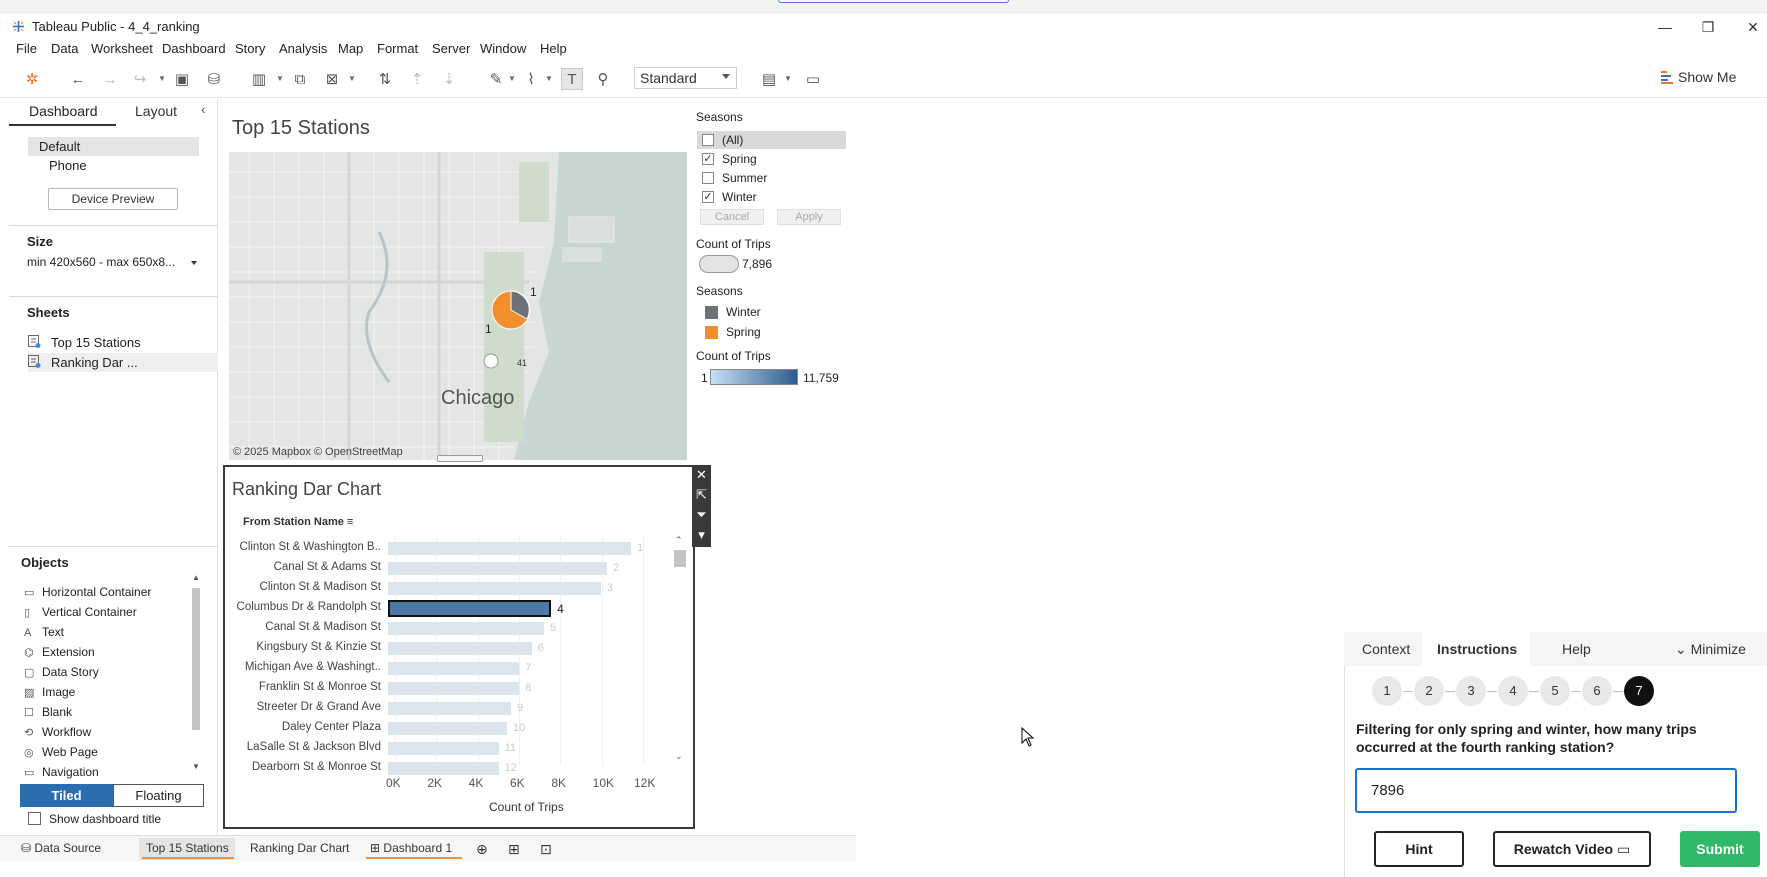 This screenshot has height=877, width=1767. Describe the element at coordinates (1386, 649) in the screenshot. I see `tab-context: Context` at that location.